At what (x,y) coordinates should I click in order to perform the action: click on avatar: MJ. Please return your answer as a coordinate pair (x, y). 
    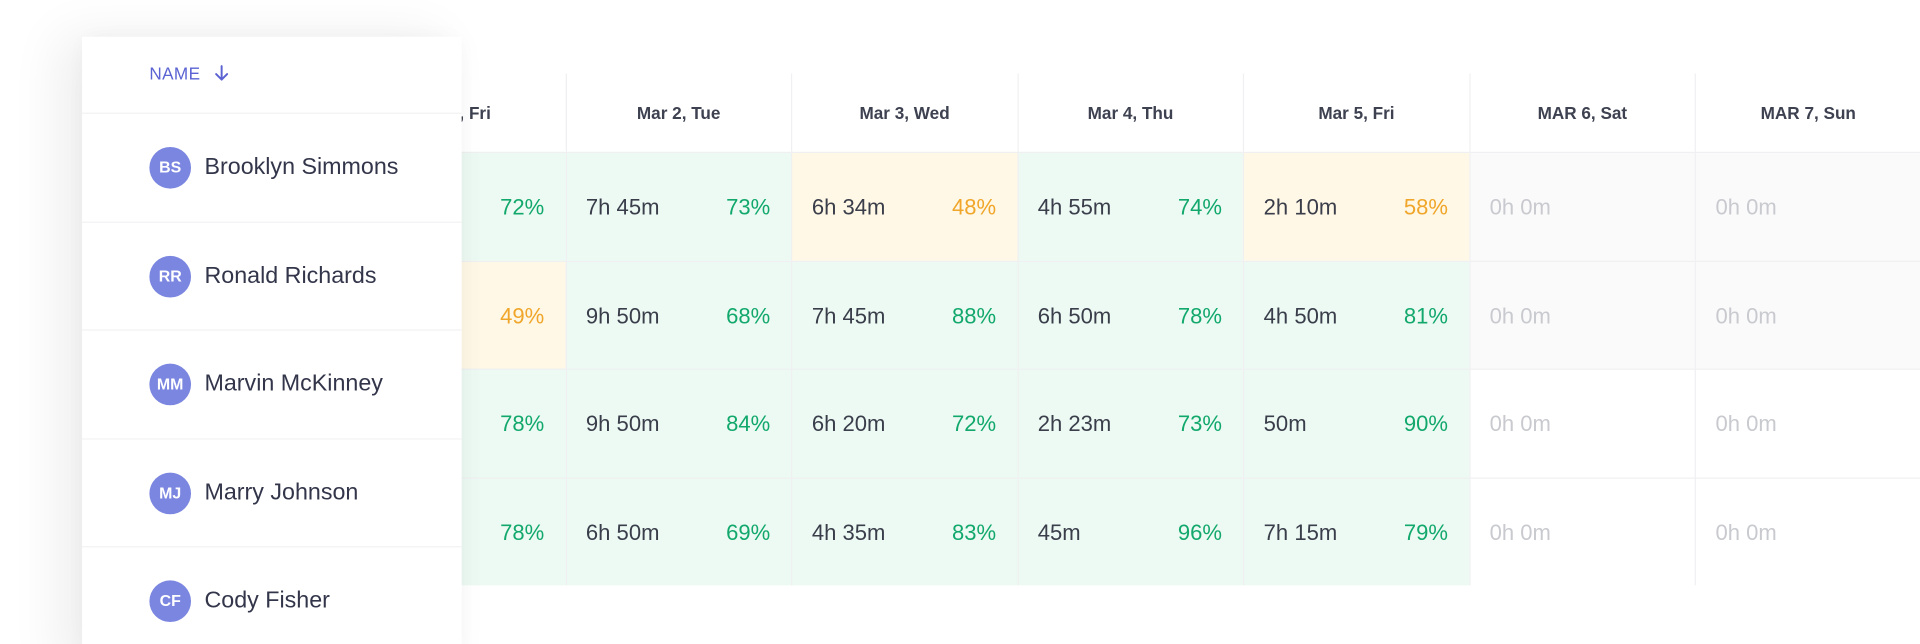
    Looking at the image, I should click on (170, 493).